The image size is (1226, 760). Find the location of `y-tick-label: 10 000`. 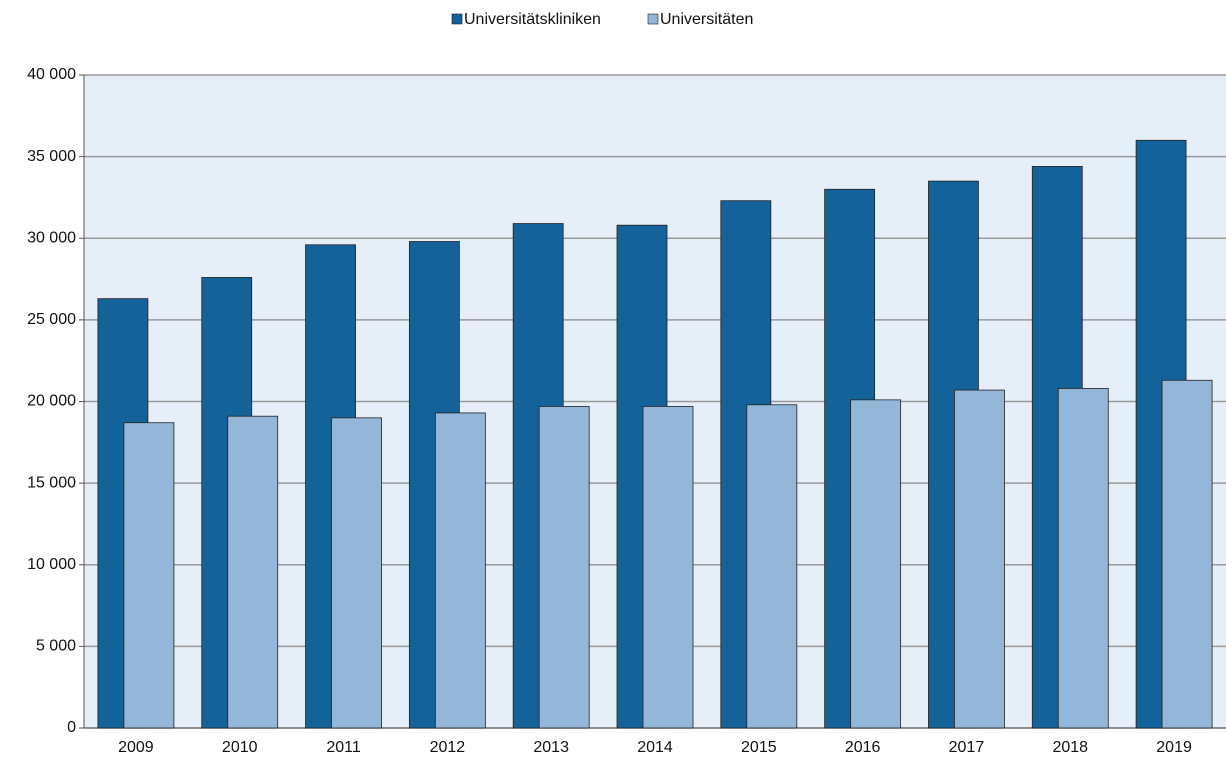

y-tick-label: 10 000 is located at coordinates (51, 564).